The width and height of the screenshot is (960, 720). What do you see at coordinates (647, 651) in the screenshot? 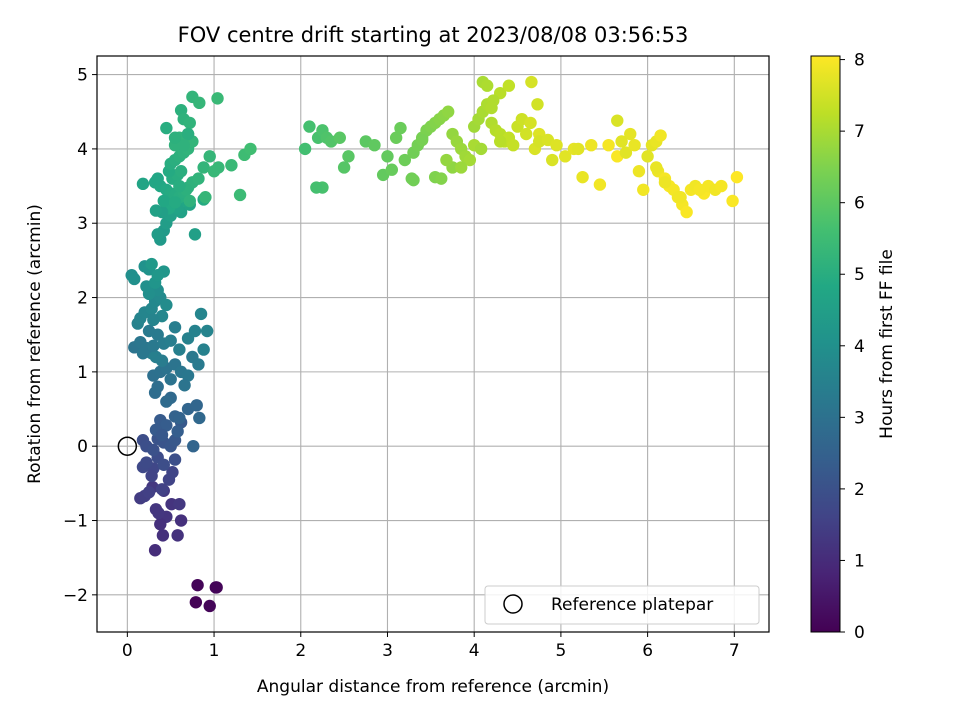
I see `x-tick-label: 6` at bounding box center [647, 651].